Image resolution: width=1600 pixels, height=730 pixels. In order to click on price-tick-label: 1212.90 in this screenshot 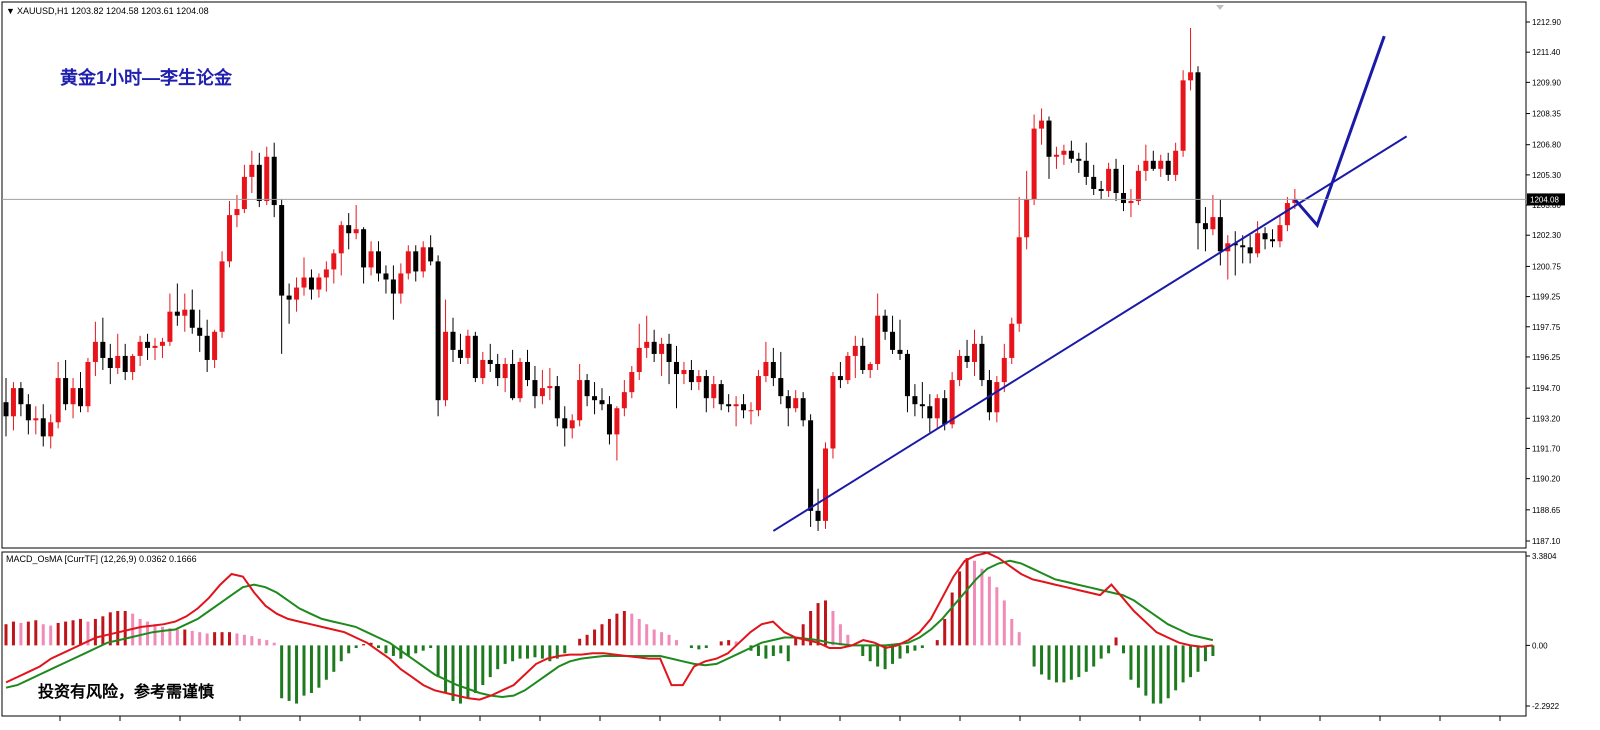, I will do `click(1546, 22)`.